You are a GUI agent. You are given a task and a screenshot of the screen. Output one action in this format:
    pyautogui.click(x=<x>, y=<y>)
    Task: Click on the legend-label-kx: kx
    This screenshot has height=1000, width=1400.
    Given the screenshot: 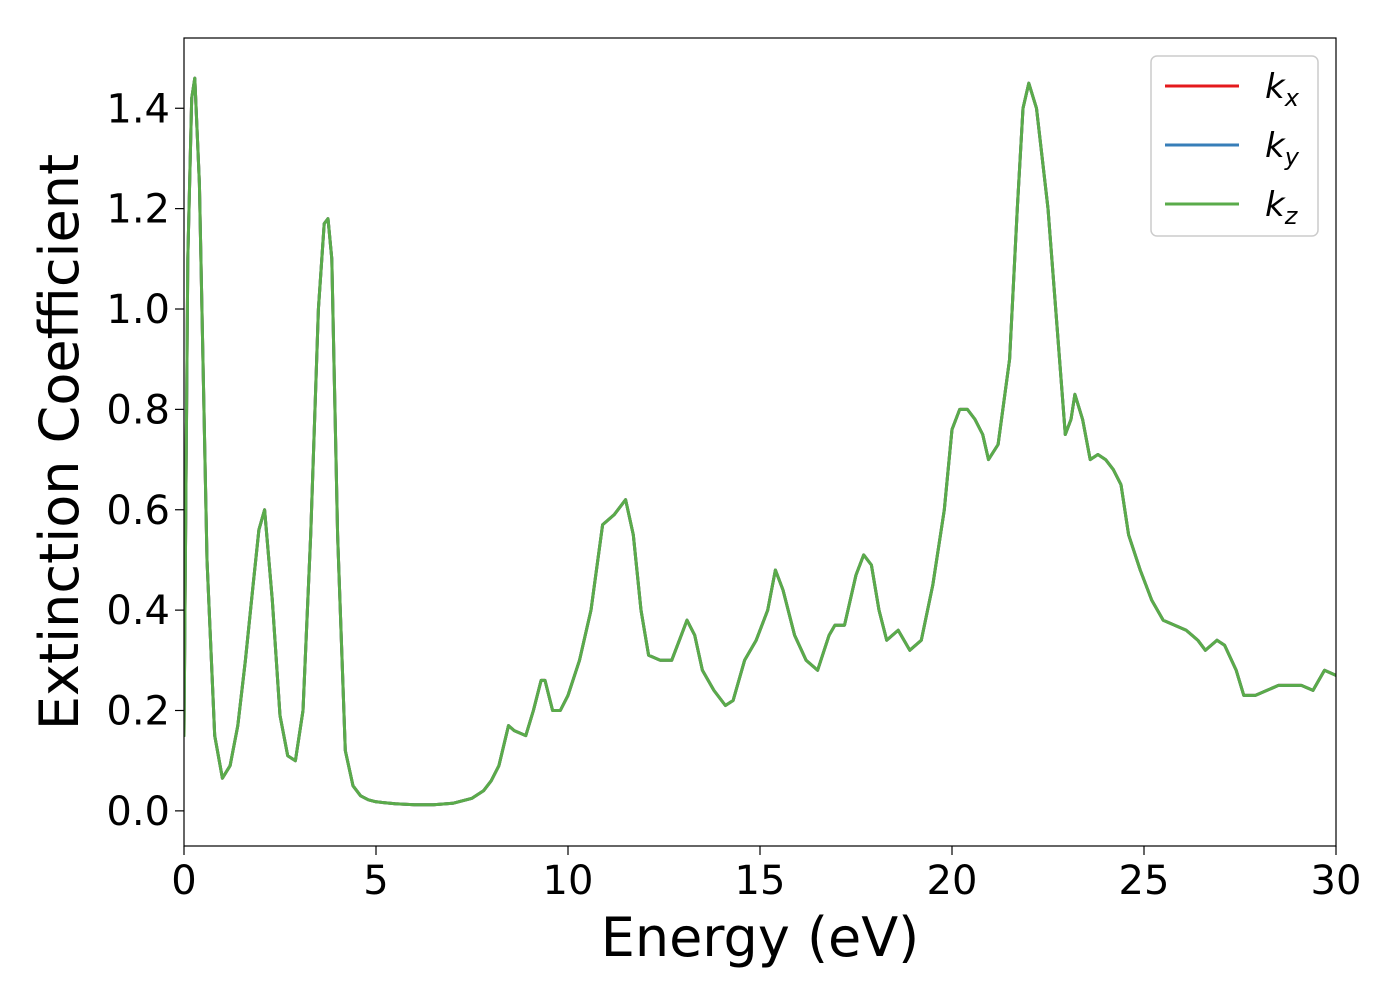 What is the action you would take?
    pyautogui.click(x=1282, y=89)
    